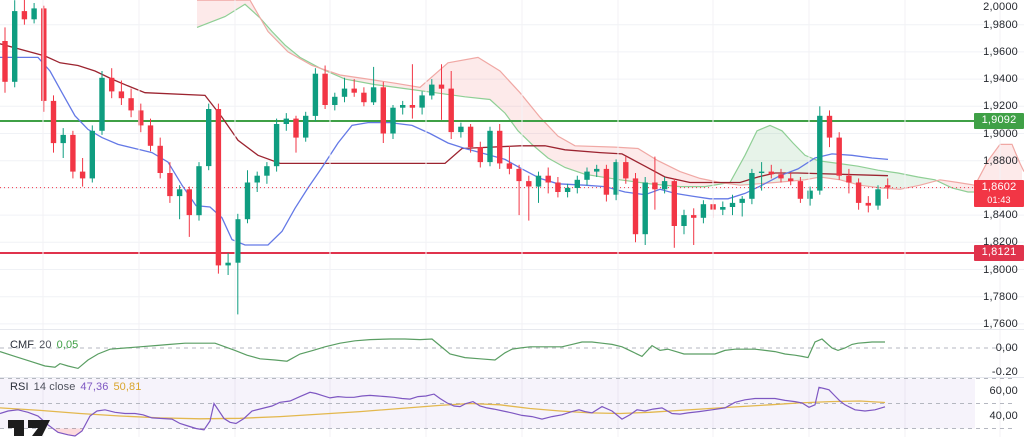 This screenshot has height=437, width=1024. What do you see at coordinates (78, 387) in the screenshot?
I see `rsi-legend: RSI 14 close 47,36 50,81` at bounding box center [78, 387].